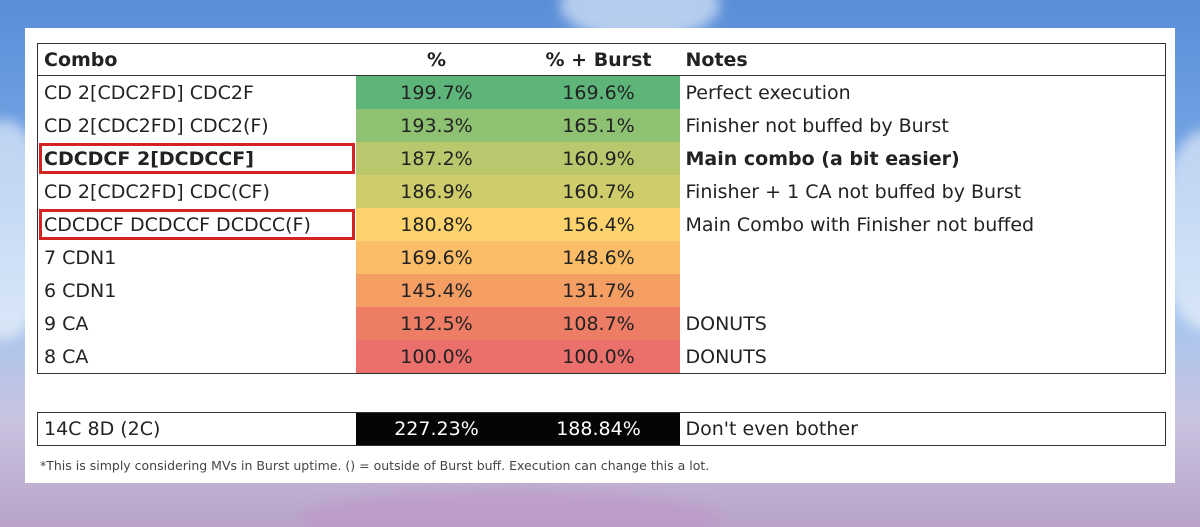 The width and height of the screenshot is (1200, 527). I want to click on percent-cell: 145.4%, so click(436, 290).